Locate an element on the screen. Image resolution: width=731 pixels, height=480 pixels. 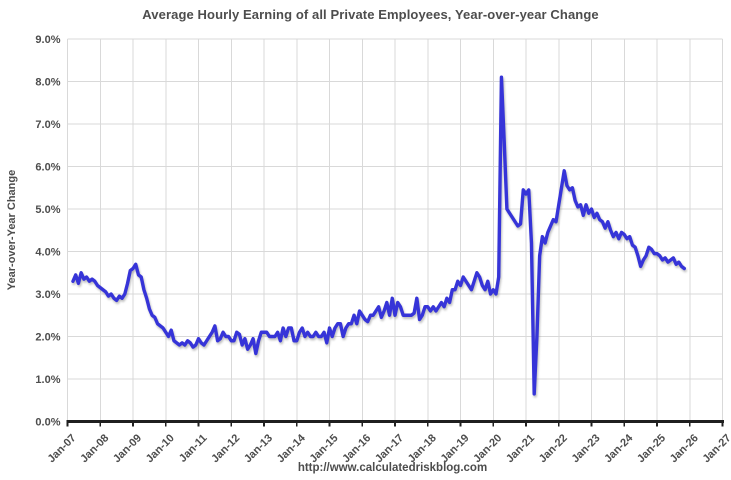
x-tick-label: Jan-15 is located at coordinates (323, 448).